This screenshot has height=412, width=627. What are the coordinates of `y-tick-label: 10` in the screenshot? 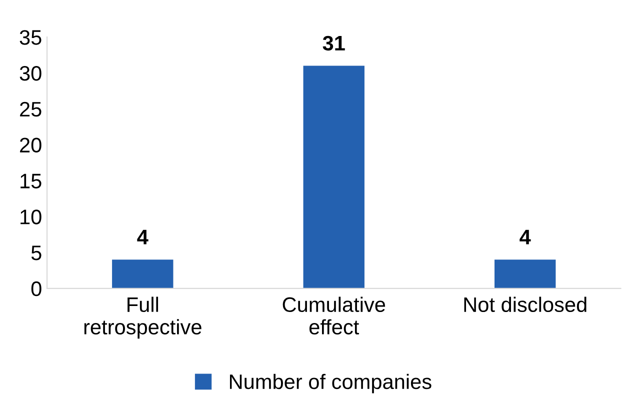 It's located at (31, 217).